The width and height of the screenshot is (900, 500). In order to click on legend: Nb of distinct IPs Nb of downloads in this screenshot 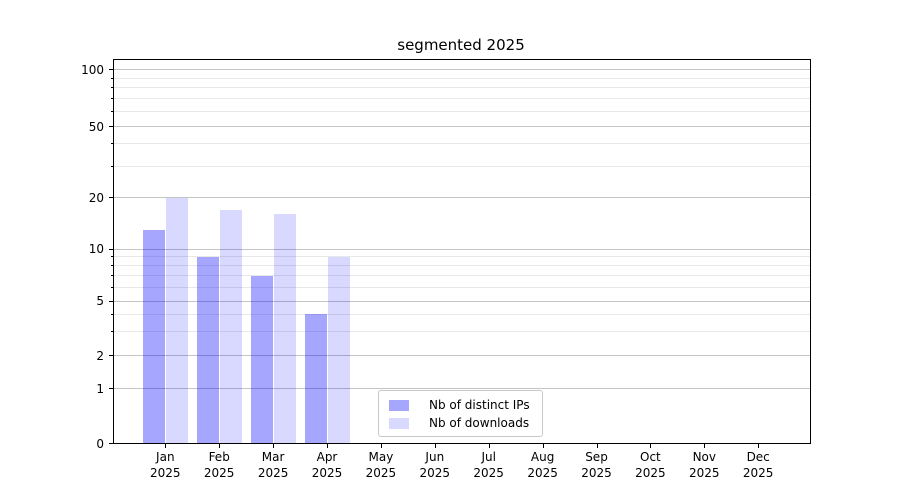, I will do `click(460, 413)`.